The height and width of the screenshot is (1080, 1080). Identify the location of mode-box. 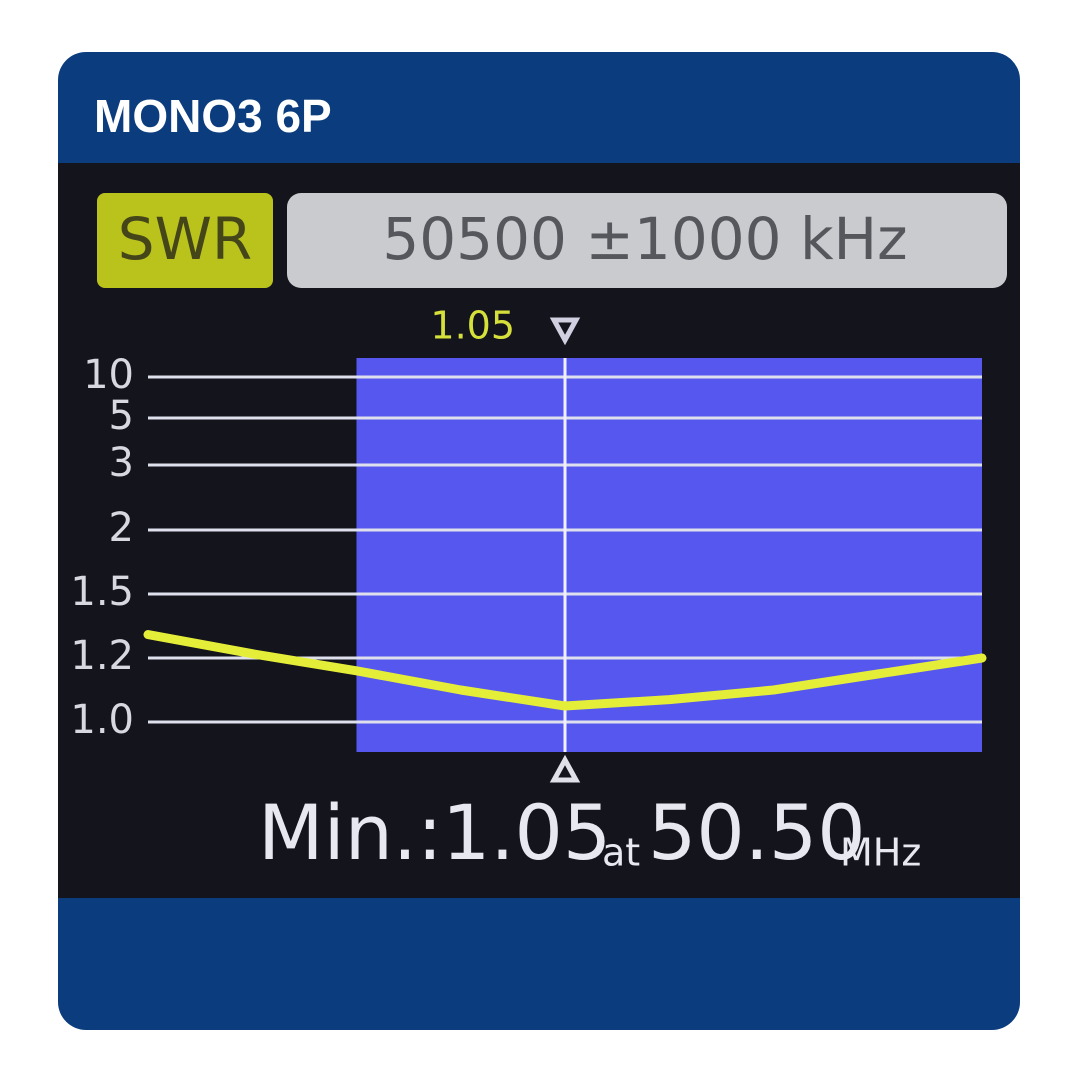
(185, 240).